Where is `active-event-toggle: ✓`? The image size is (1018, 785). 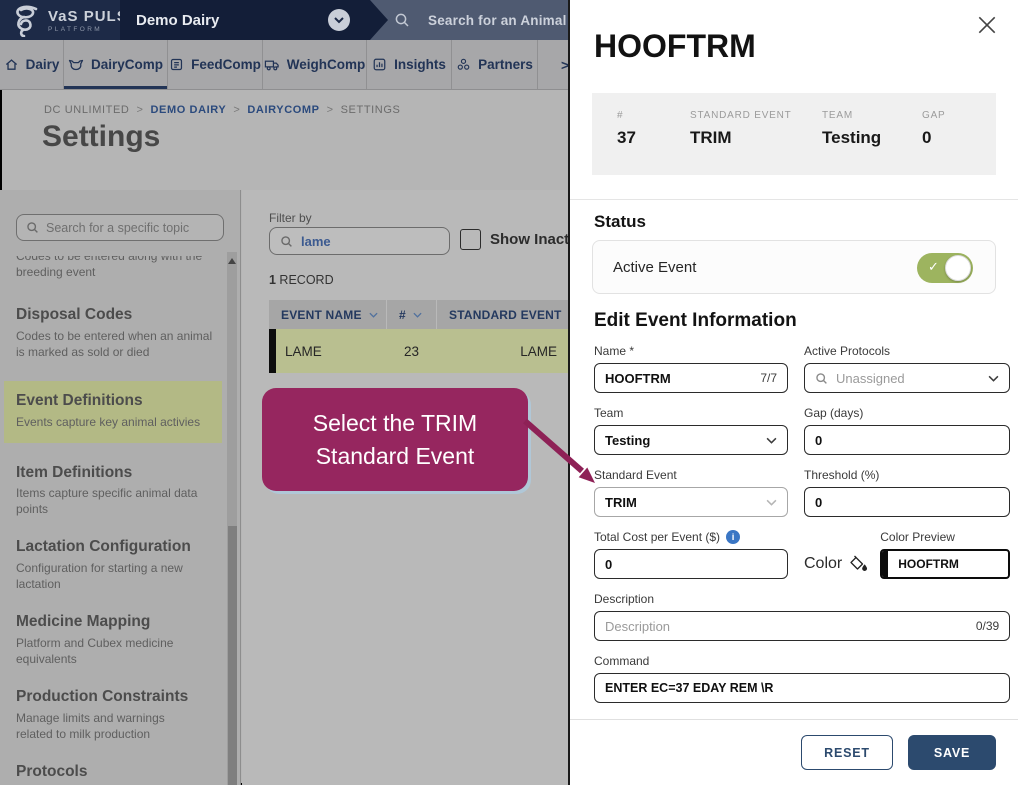
active-event-toggle: ✓ is located at coordinates (945, 268).